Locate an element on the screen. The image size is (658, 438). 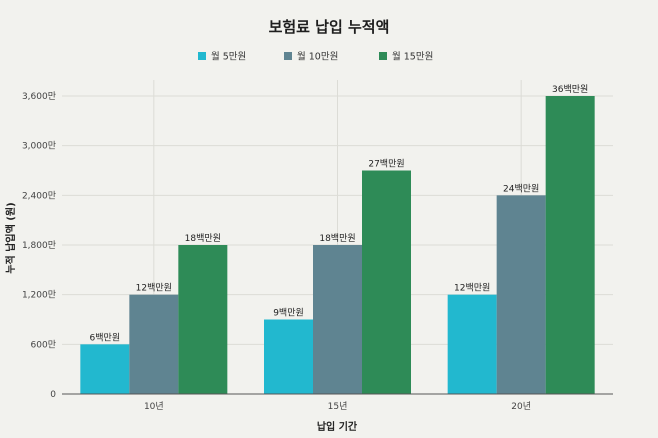
x-axis-ticks: 10년 15년 20년 is located at coordinates (337, 406).